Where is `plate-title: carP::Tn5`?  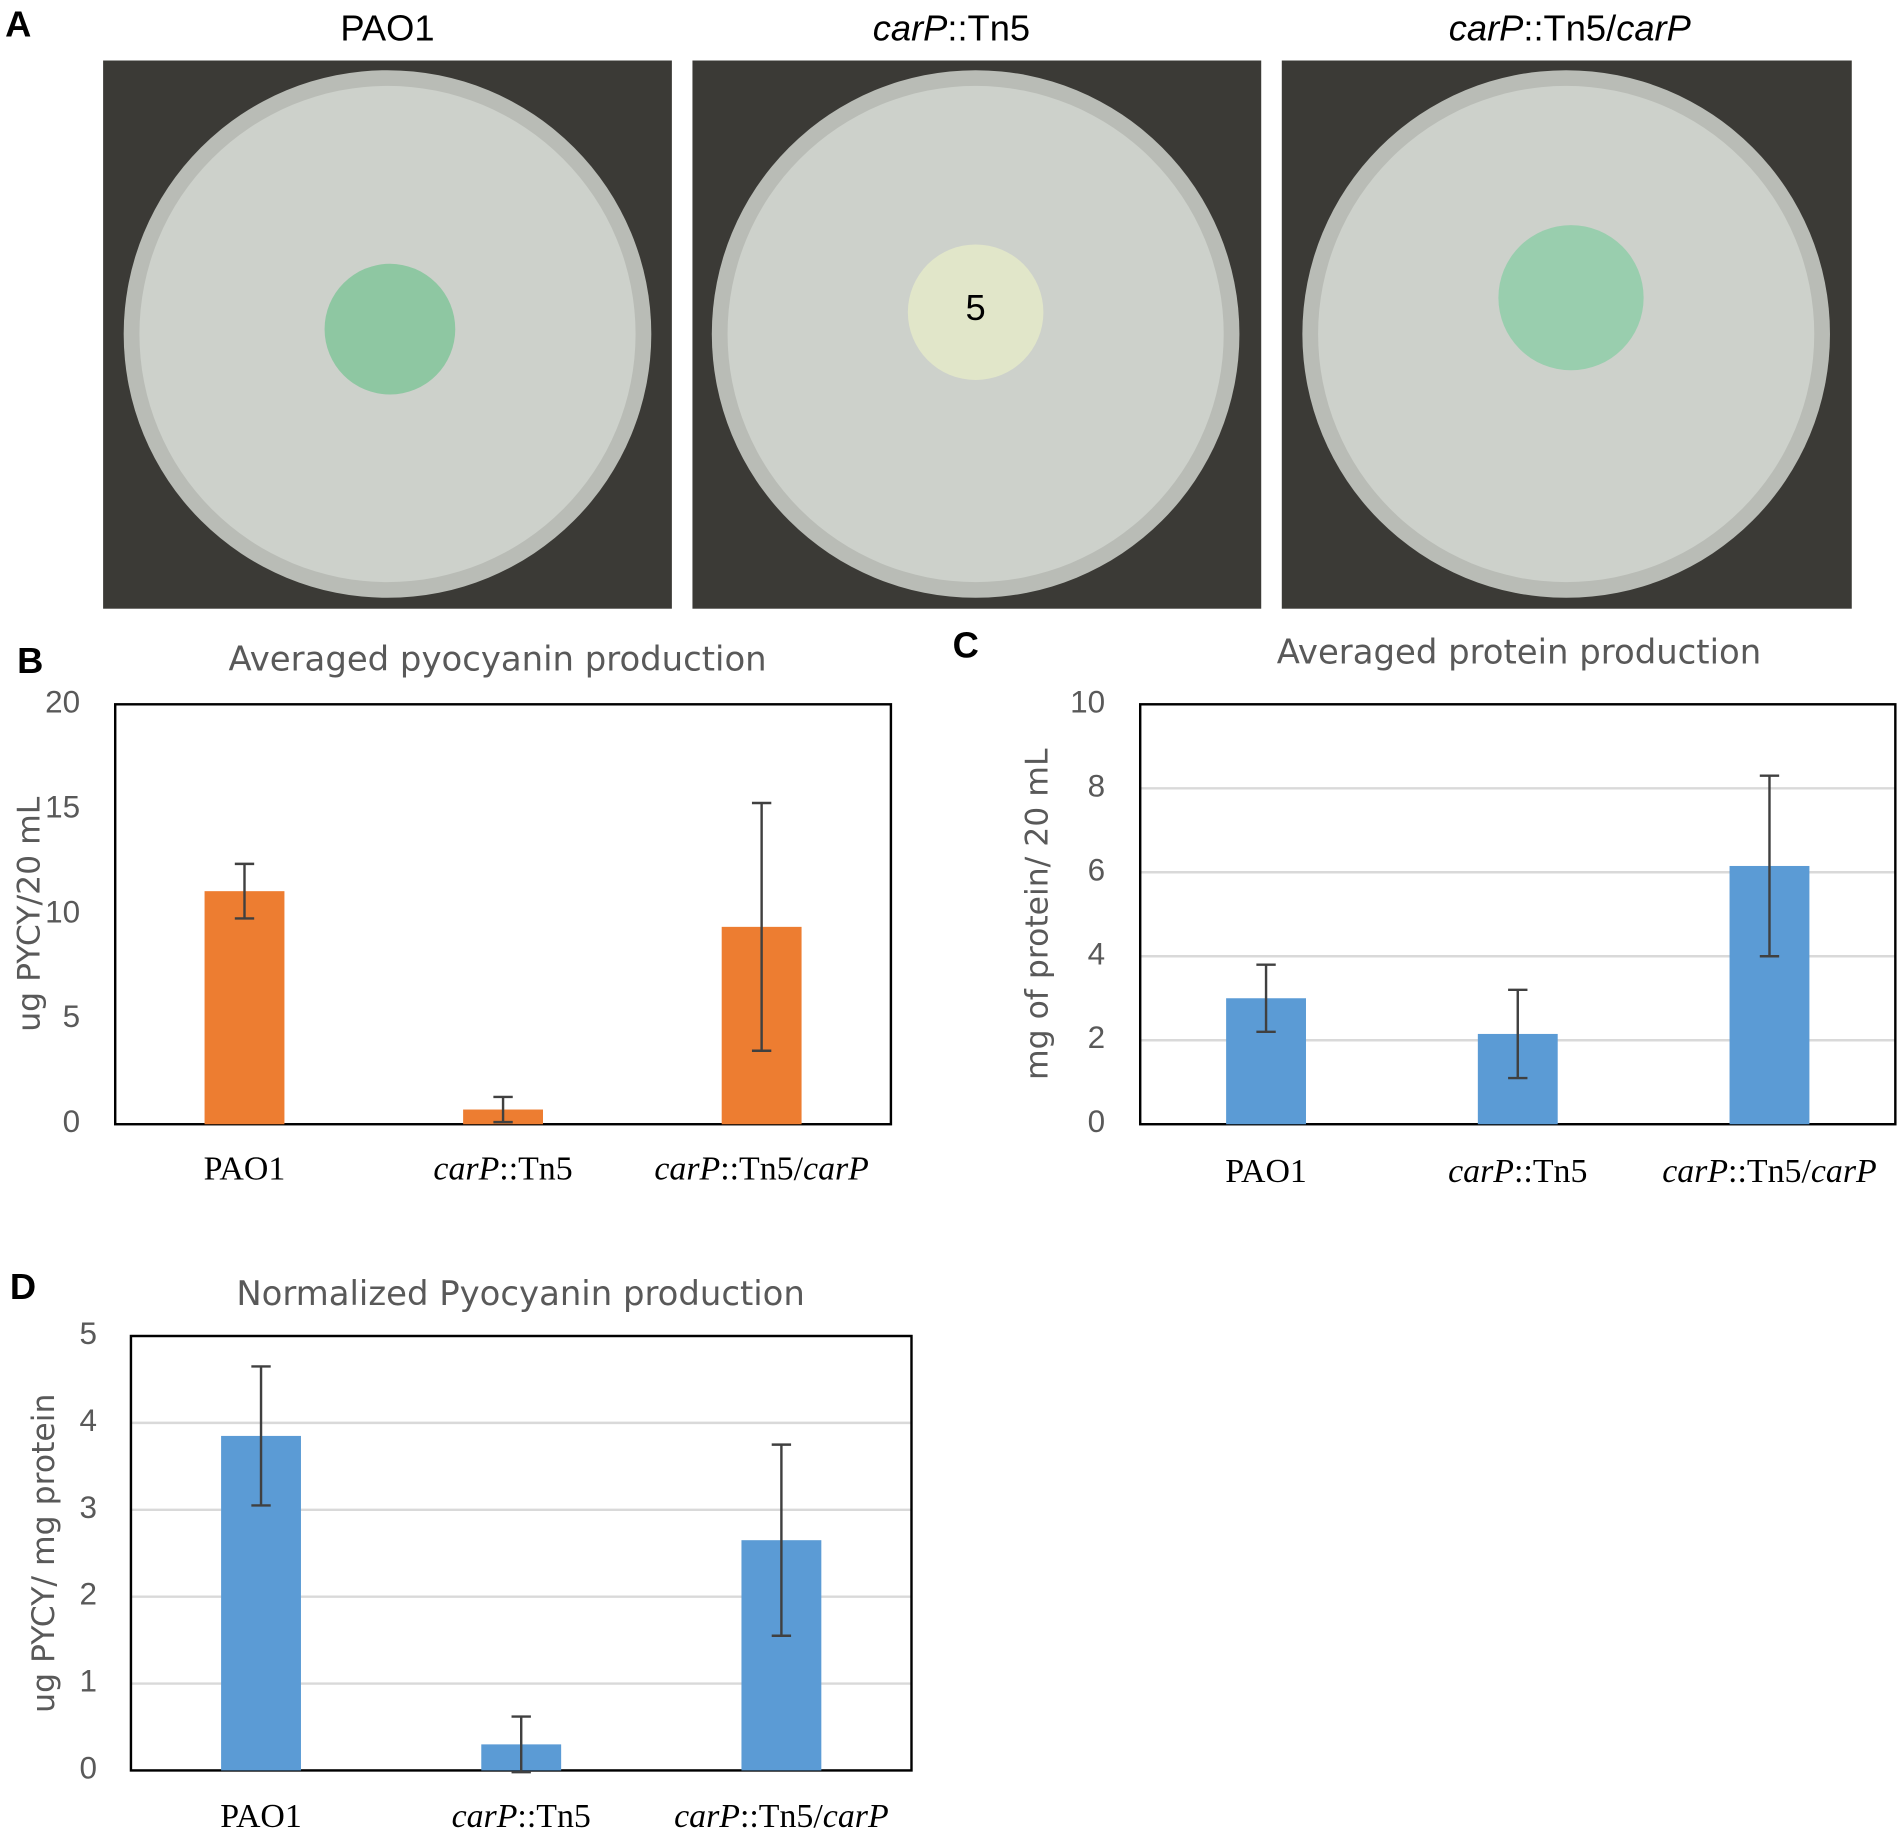 plate-title: carP::Tn5 is located at coordinates (951, 27).